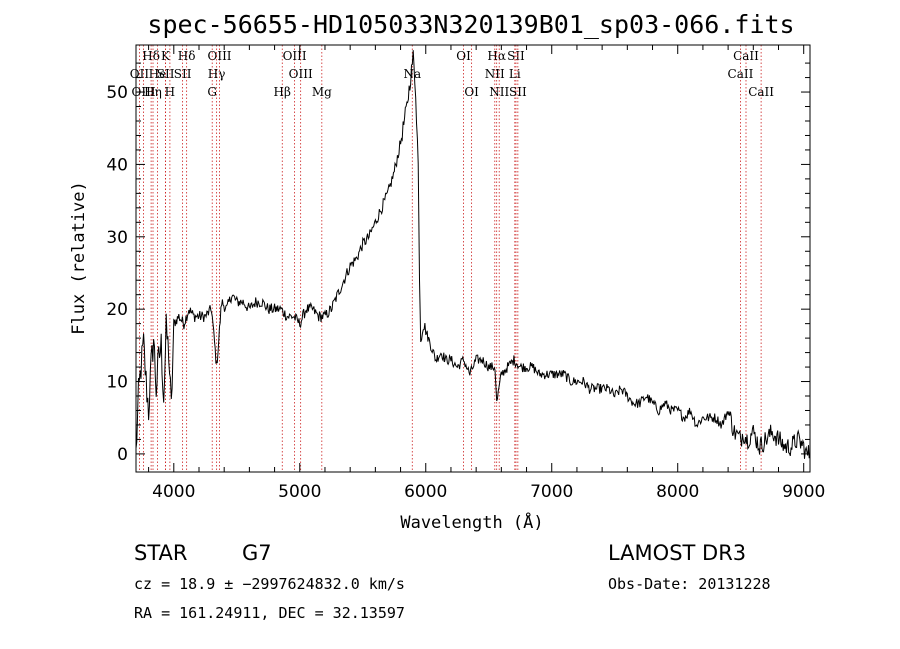  I want to click on spectral-line-label-18: OI, so click(463, 56).